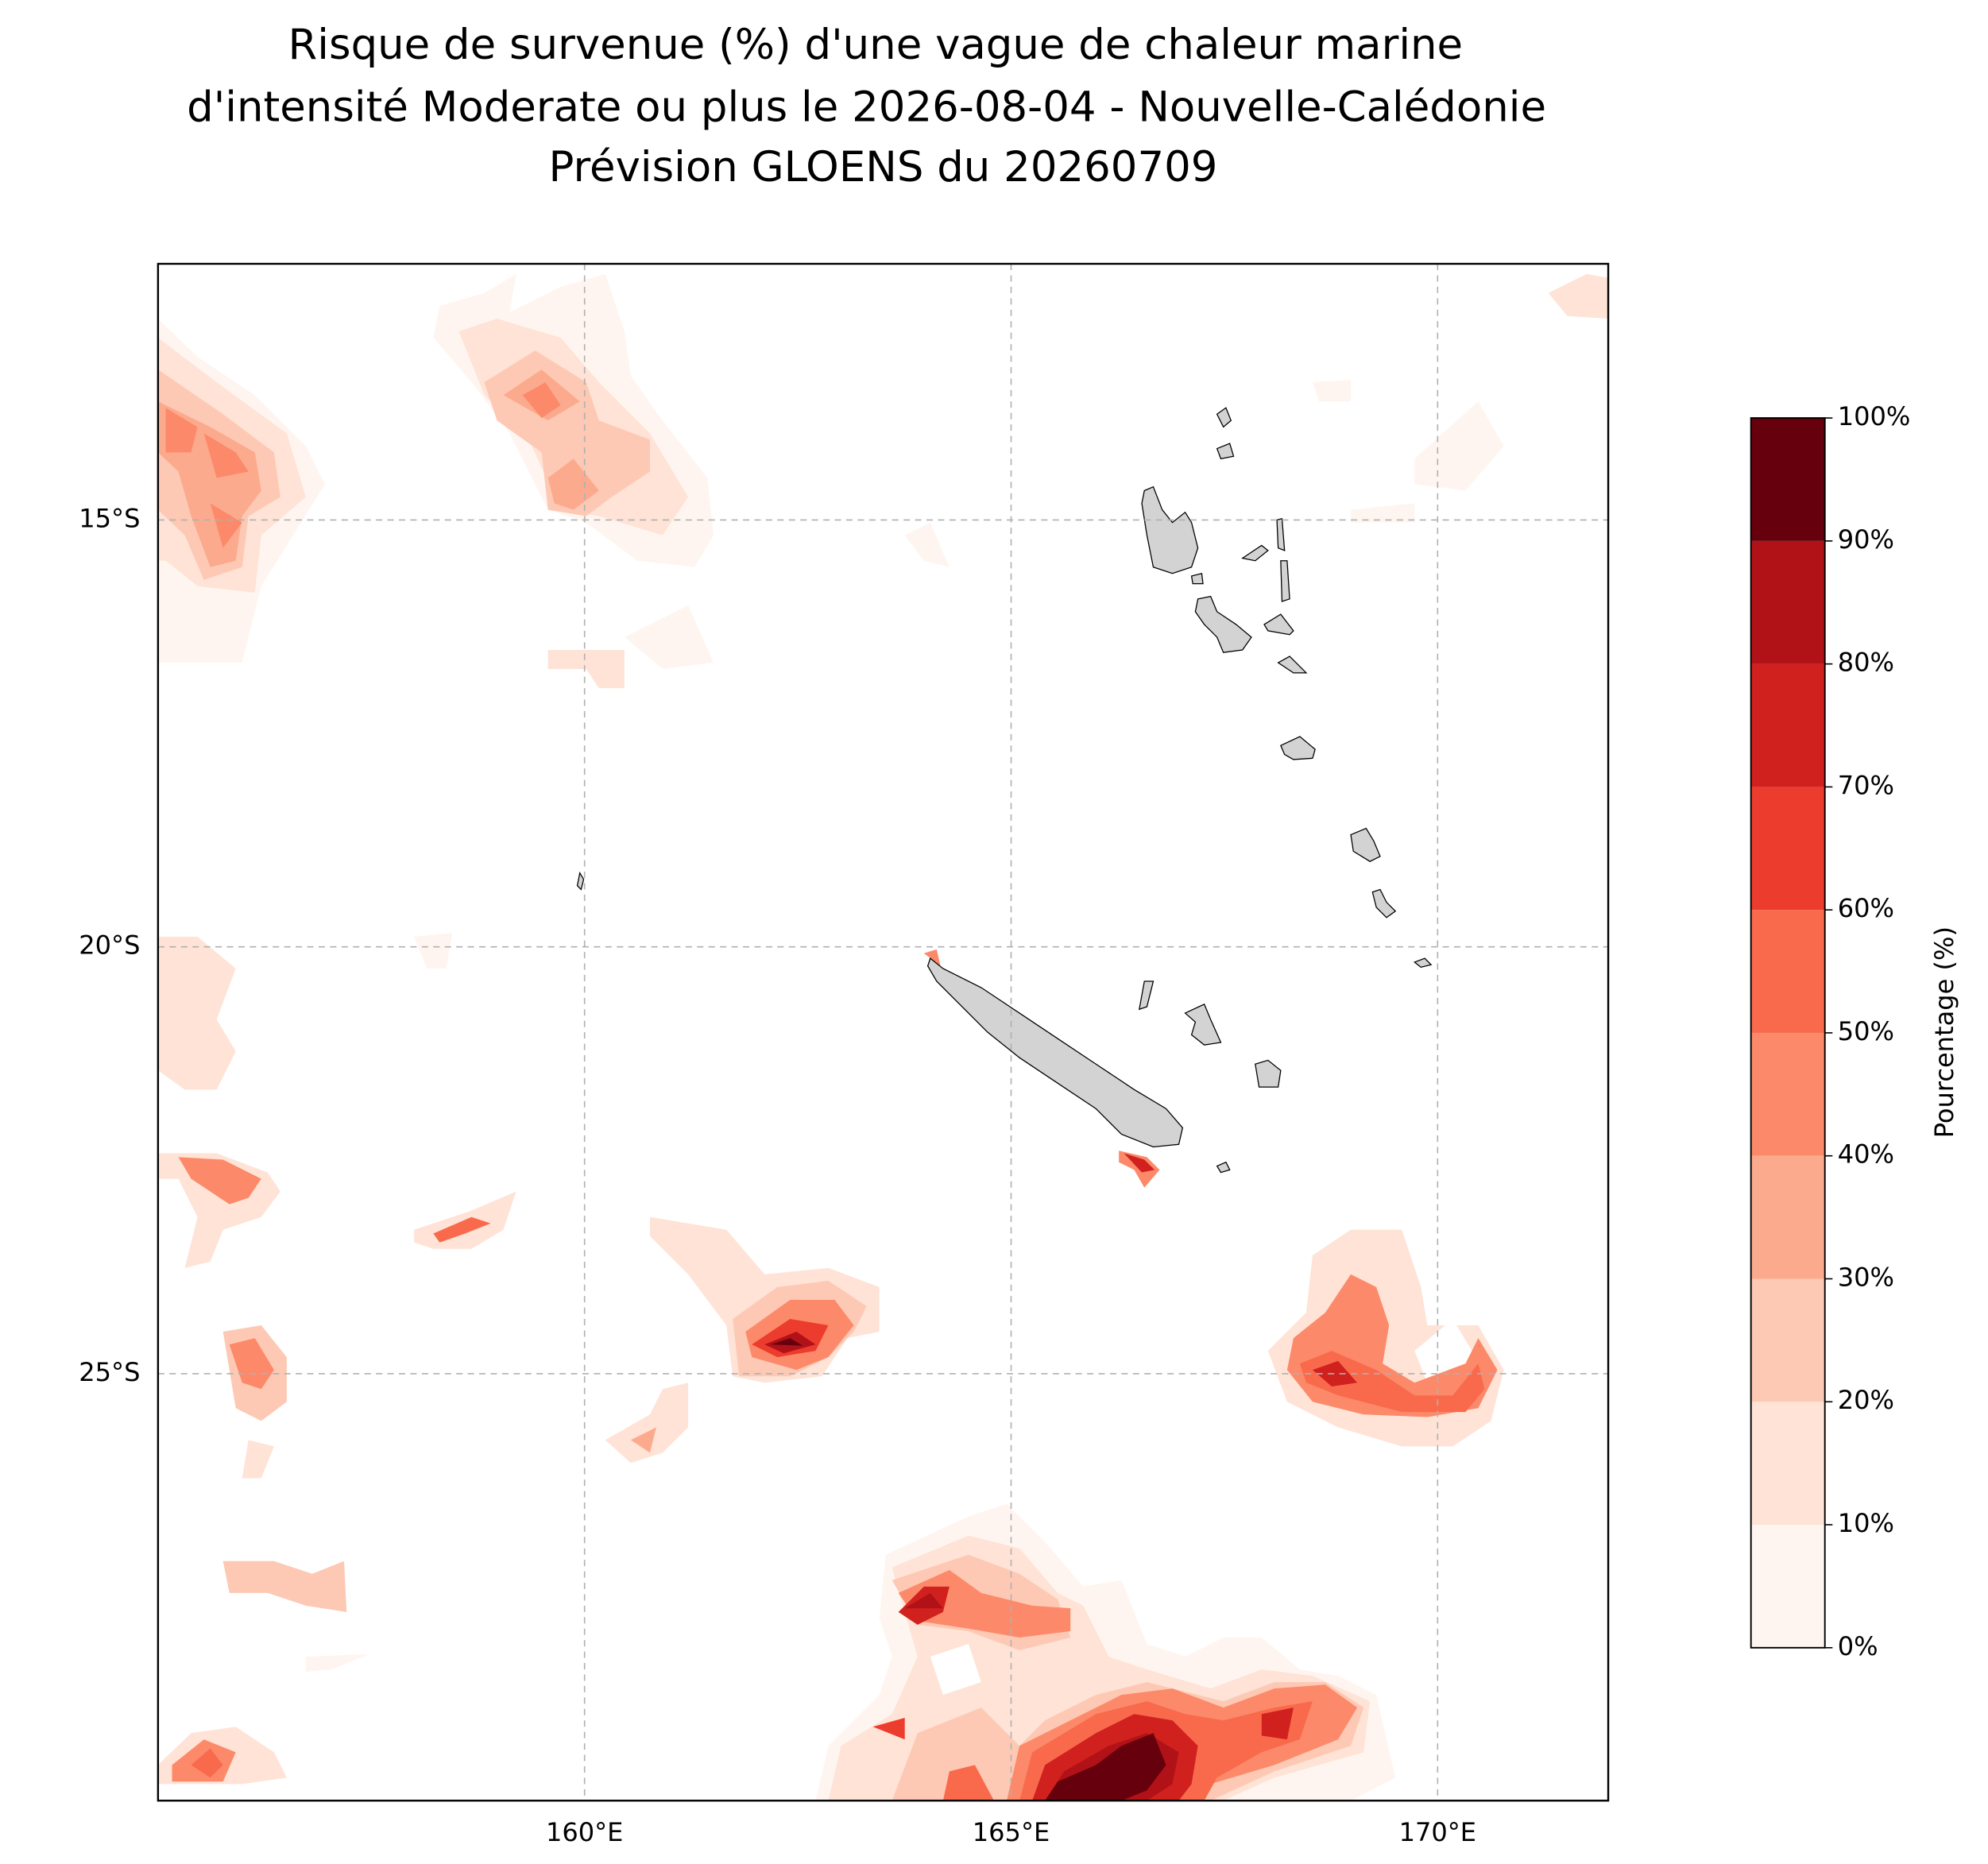 The width and height of the screenshot is (1988, 1864). Describe the element at coordinates (1944, 1032) in the screenshot. I see `colorbar-label: Pourcentage (%)` at that location.